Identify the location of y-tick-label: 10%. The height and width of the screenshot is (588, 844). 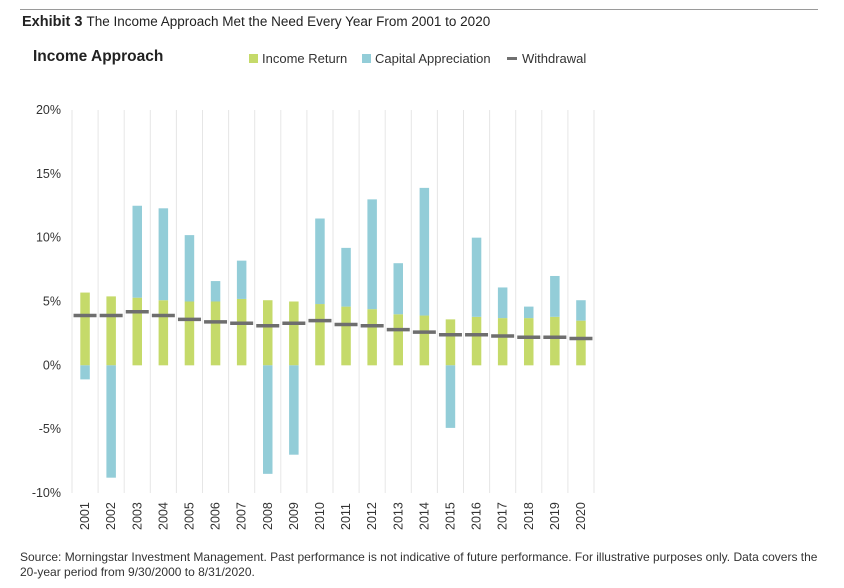
(48, 238).